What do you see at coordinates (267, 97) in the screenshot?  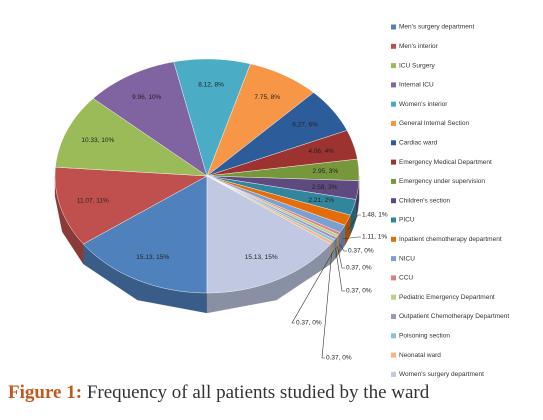 I see `data-label: 7.75, 8%` at bounding box center [267, 97].